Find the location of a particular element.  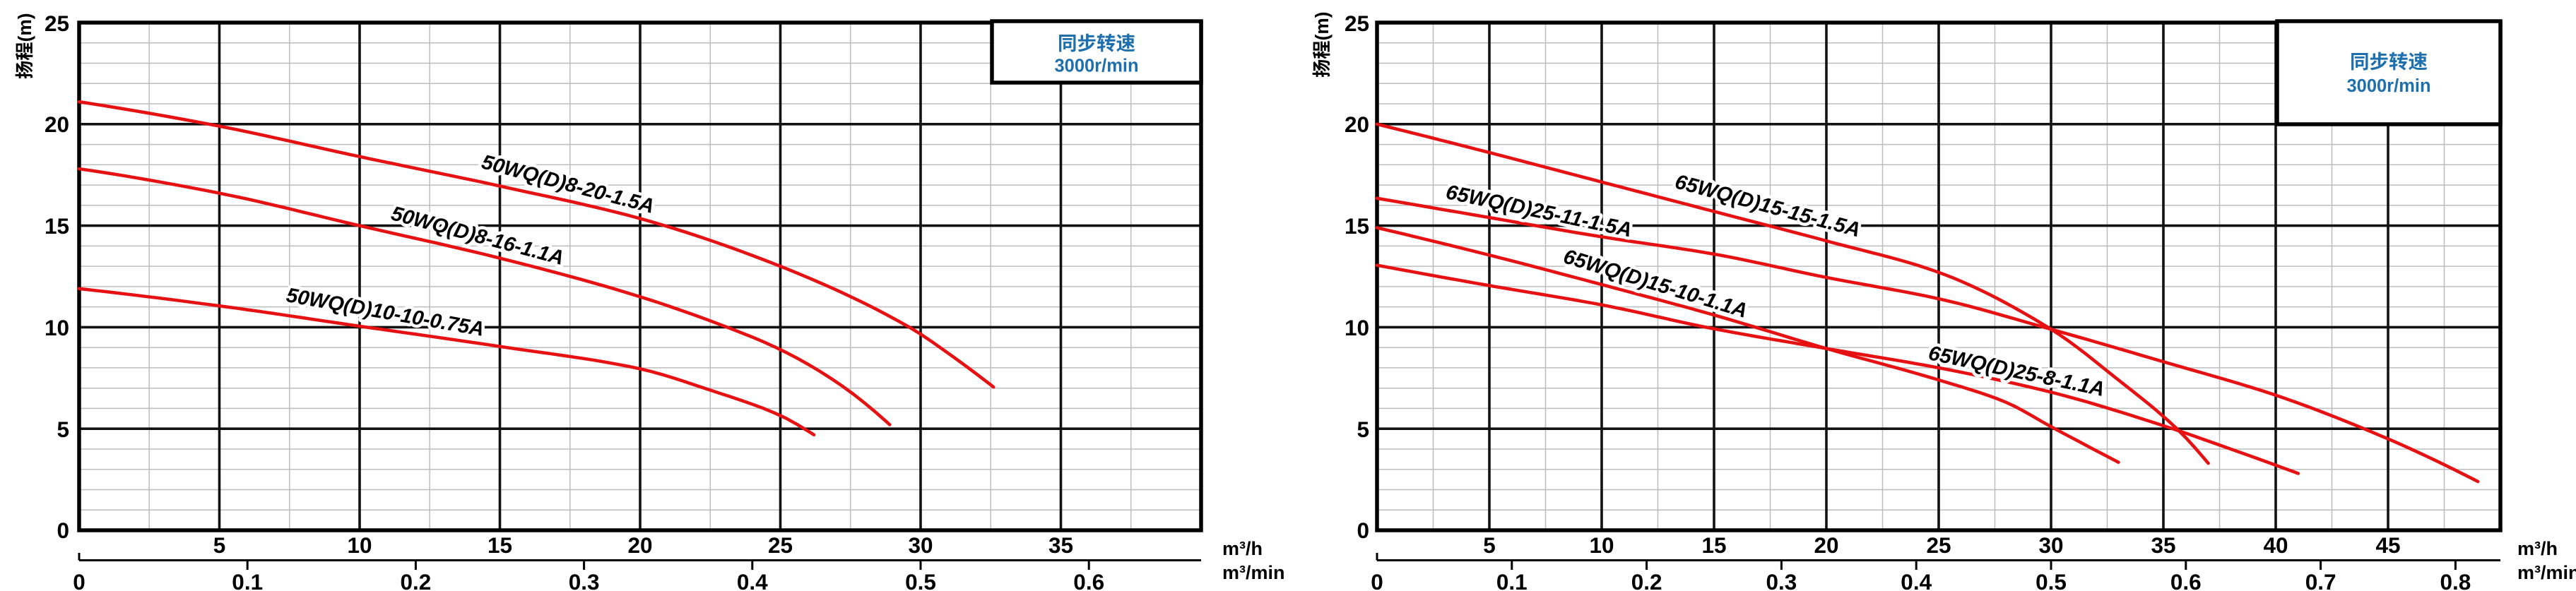

svg-text: 45 is located at coordinates (2387, 545).